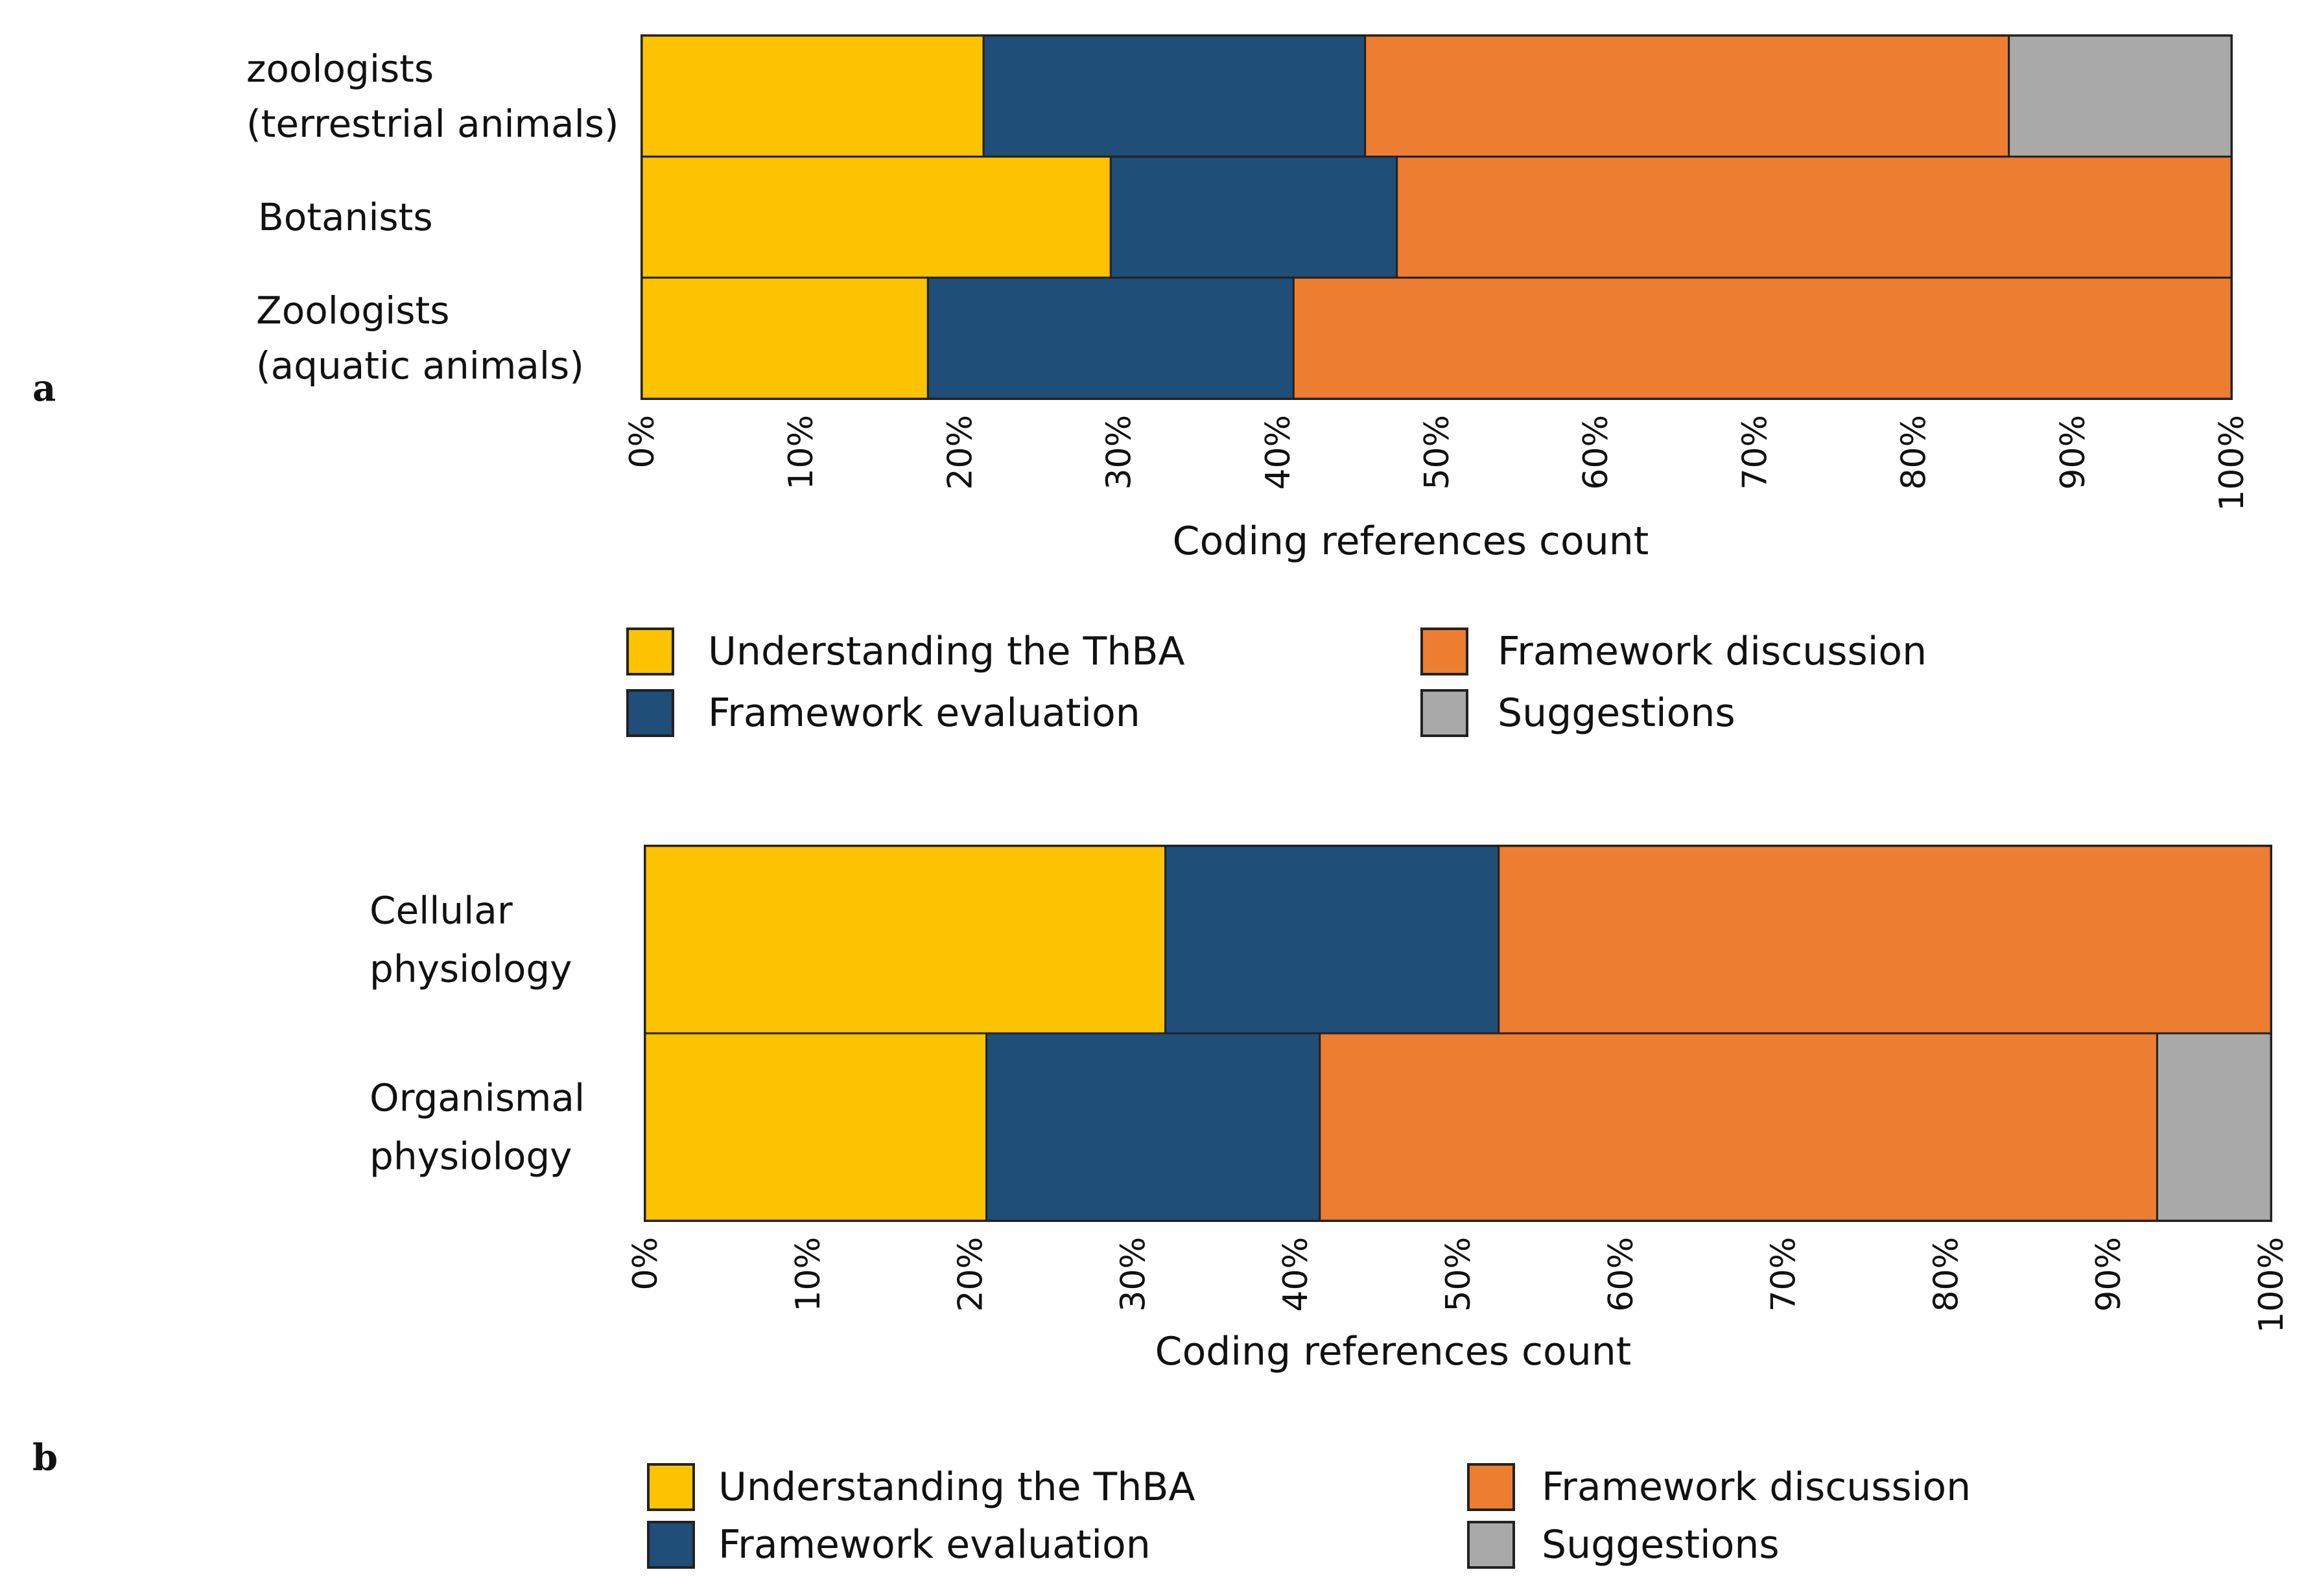  Describe the element at coordinates (1174, 96) in the screenshot. I see `bar-zoologists-terrestrial-animals-evaluation` at that location.